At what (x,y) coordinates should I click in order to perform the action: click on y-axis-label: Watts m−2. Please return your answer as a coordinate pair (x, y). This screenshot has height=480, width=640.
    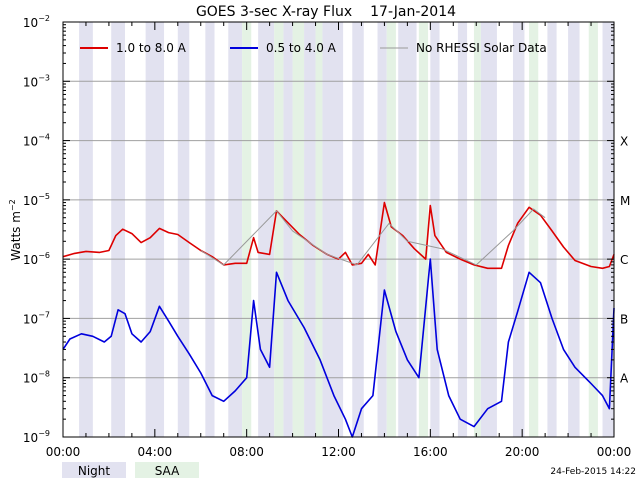
    Looking at the image, I should click on (15, 229).